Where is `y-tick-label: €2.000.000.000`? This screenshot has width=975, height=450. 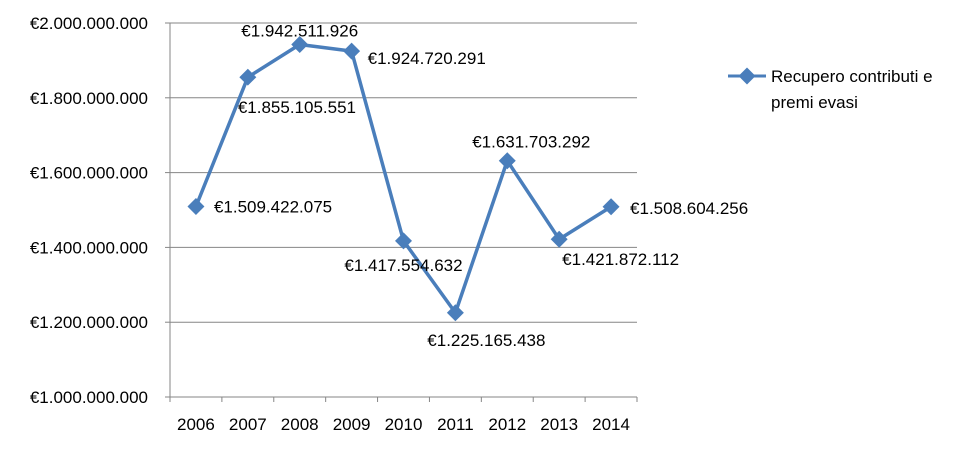 y-tick-label: €2.000.000.000 is located at coordinates (89, 23).